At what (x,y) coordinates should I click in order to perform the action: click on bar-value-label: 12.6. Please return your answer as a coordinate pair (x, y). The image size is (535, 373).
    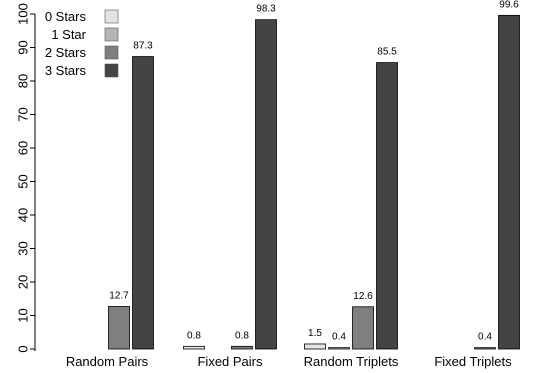
    Looking at the image, I should click on (363, 296).